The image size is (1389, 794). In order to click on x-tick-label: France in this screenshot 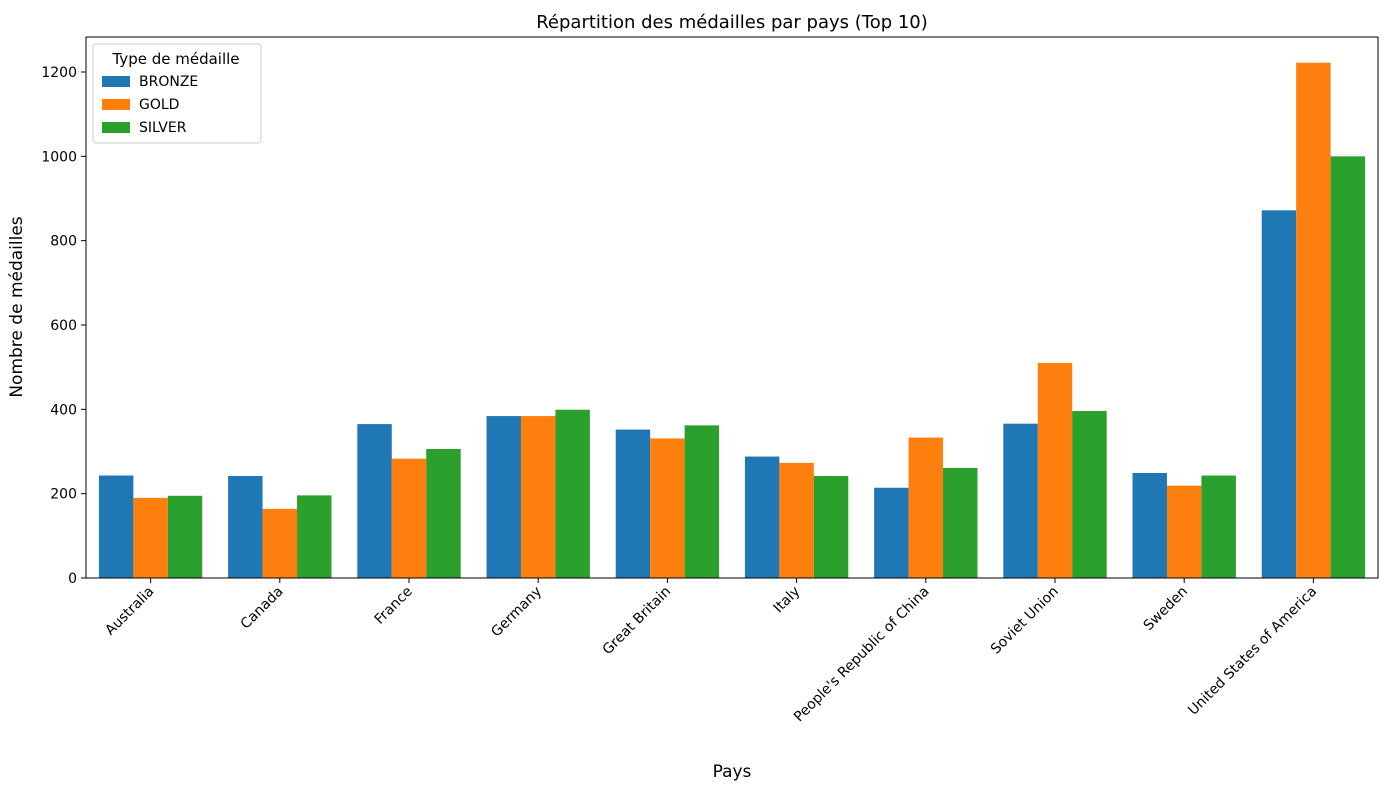, I will do `click(394, 606)`.